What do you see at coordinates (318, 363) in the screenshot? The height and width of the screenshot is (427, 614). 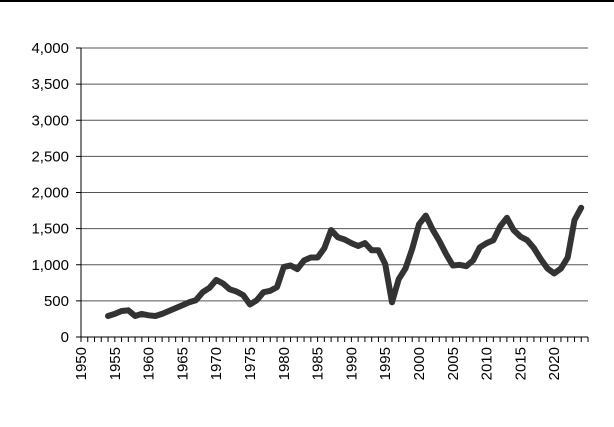 I see `x-tick-label: 1985` at bounding box center [318, 363].